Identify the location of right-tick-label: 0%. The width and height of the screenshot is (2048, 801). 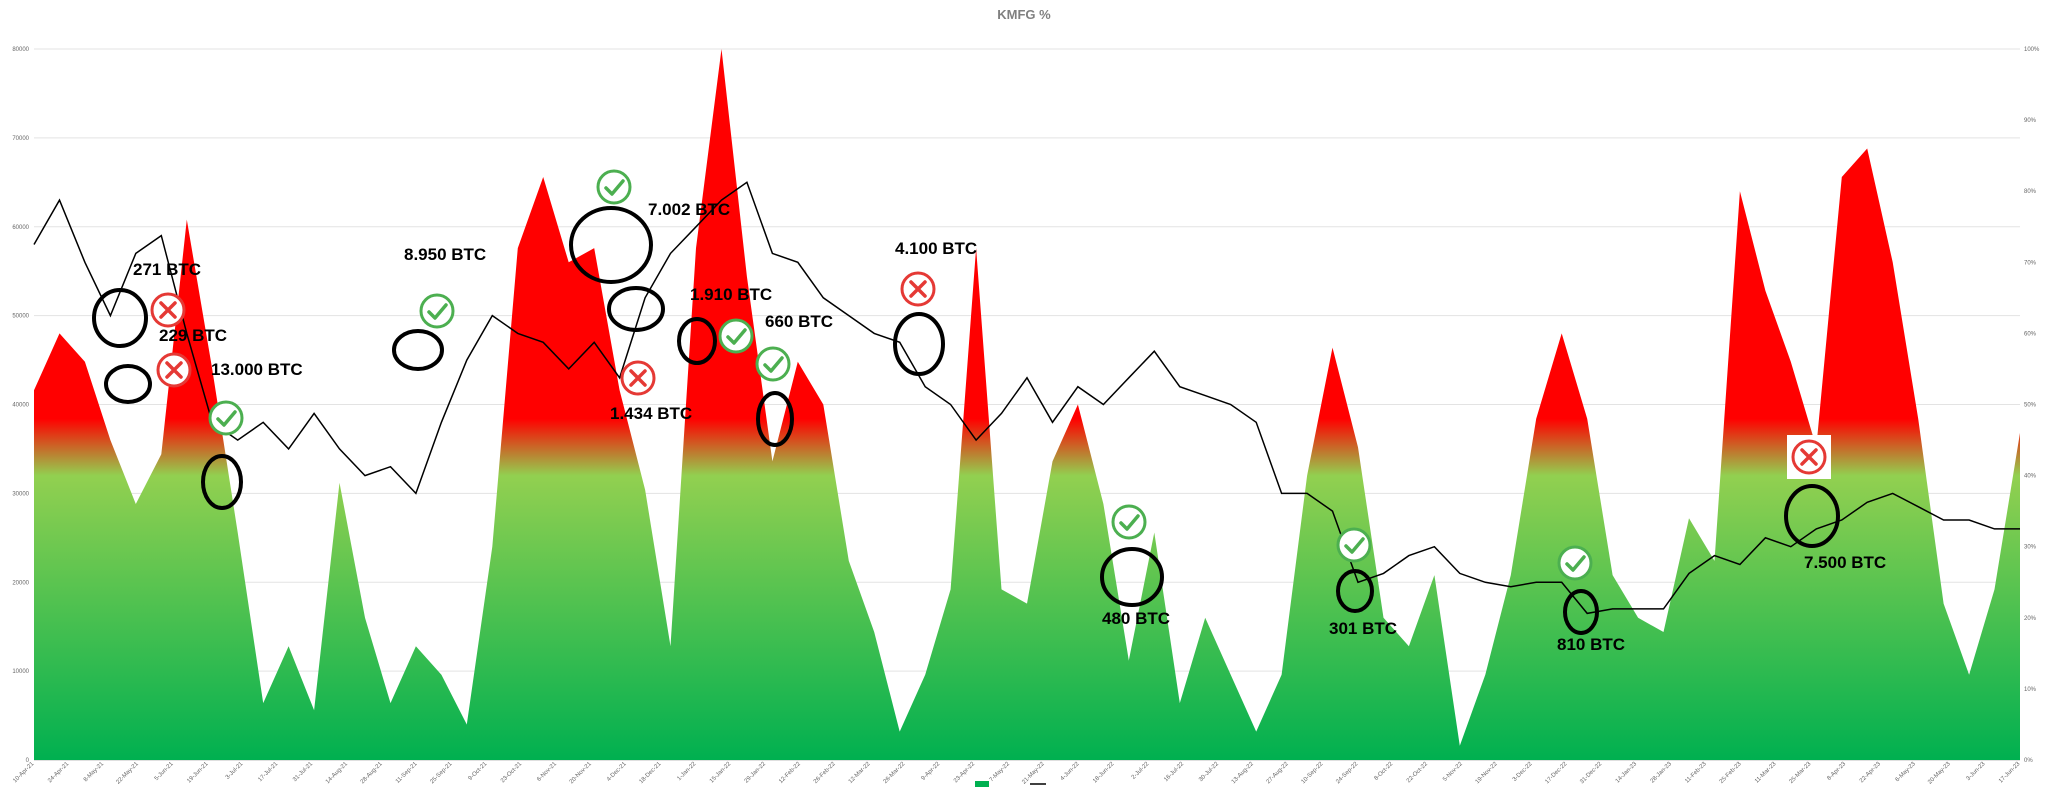
(2028, 761).